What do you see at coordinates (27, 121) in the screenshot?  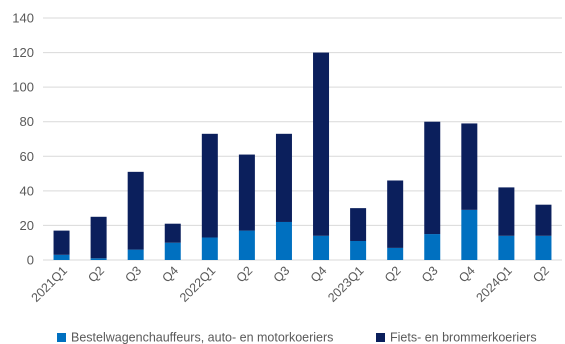 I see `y-tick-label: 80` at bounding box center [27, 121].